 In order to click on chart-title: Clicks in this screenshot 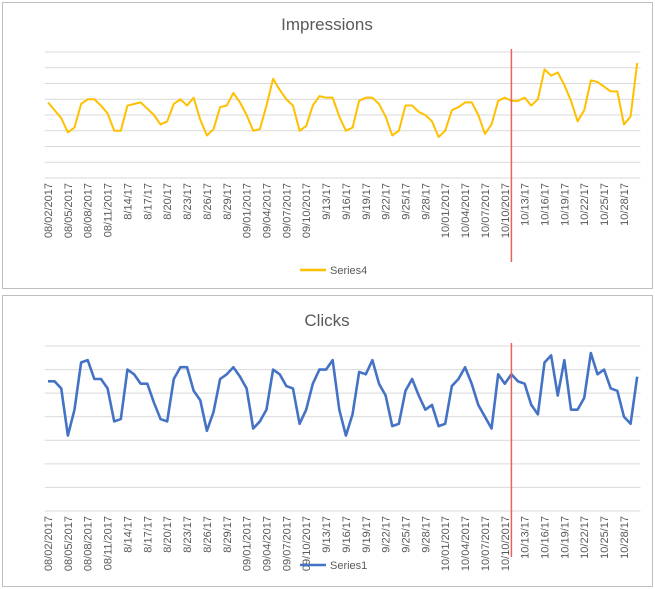, I will do `click(326, 320)`.